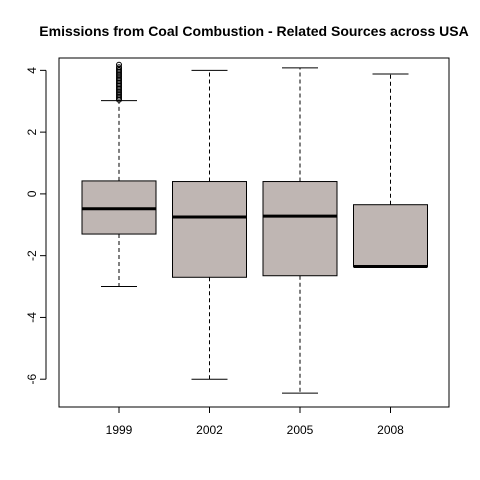  I want to click on box-2008, so click(390, 170).